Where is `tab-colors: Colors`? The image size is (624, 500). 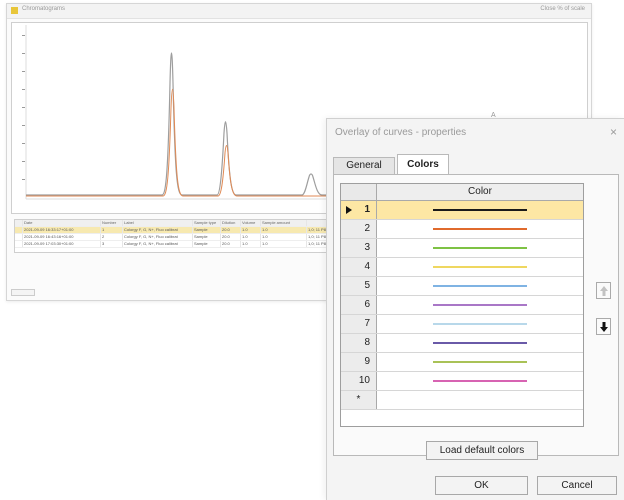 tab-colors: Colors is located at coordinates (423, 164).